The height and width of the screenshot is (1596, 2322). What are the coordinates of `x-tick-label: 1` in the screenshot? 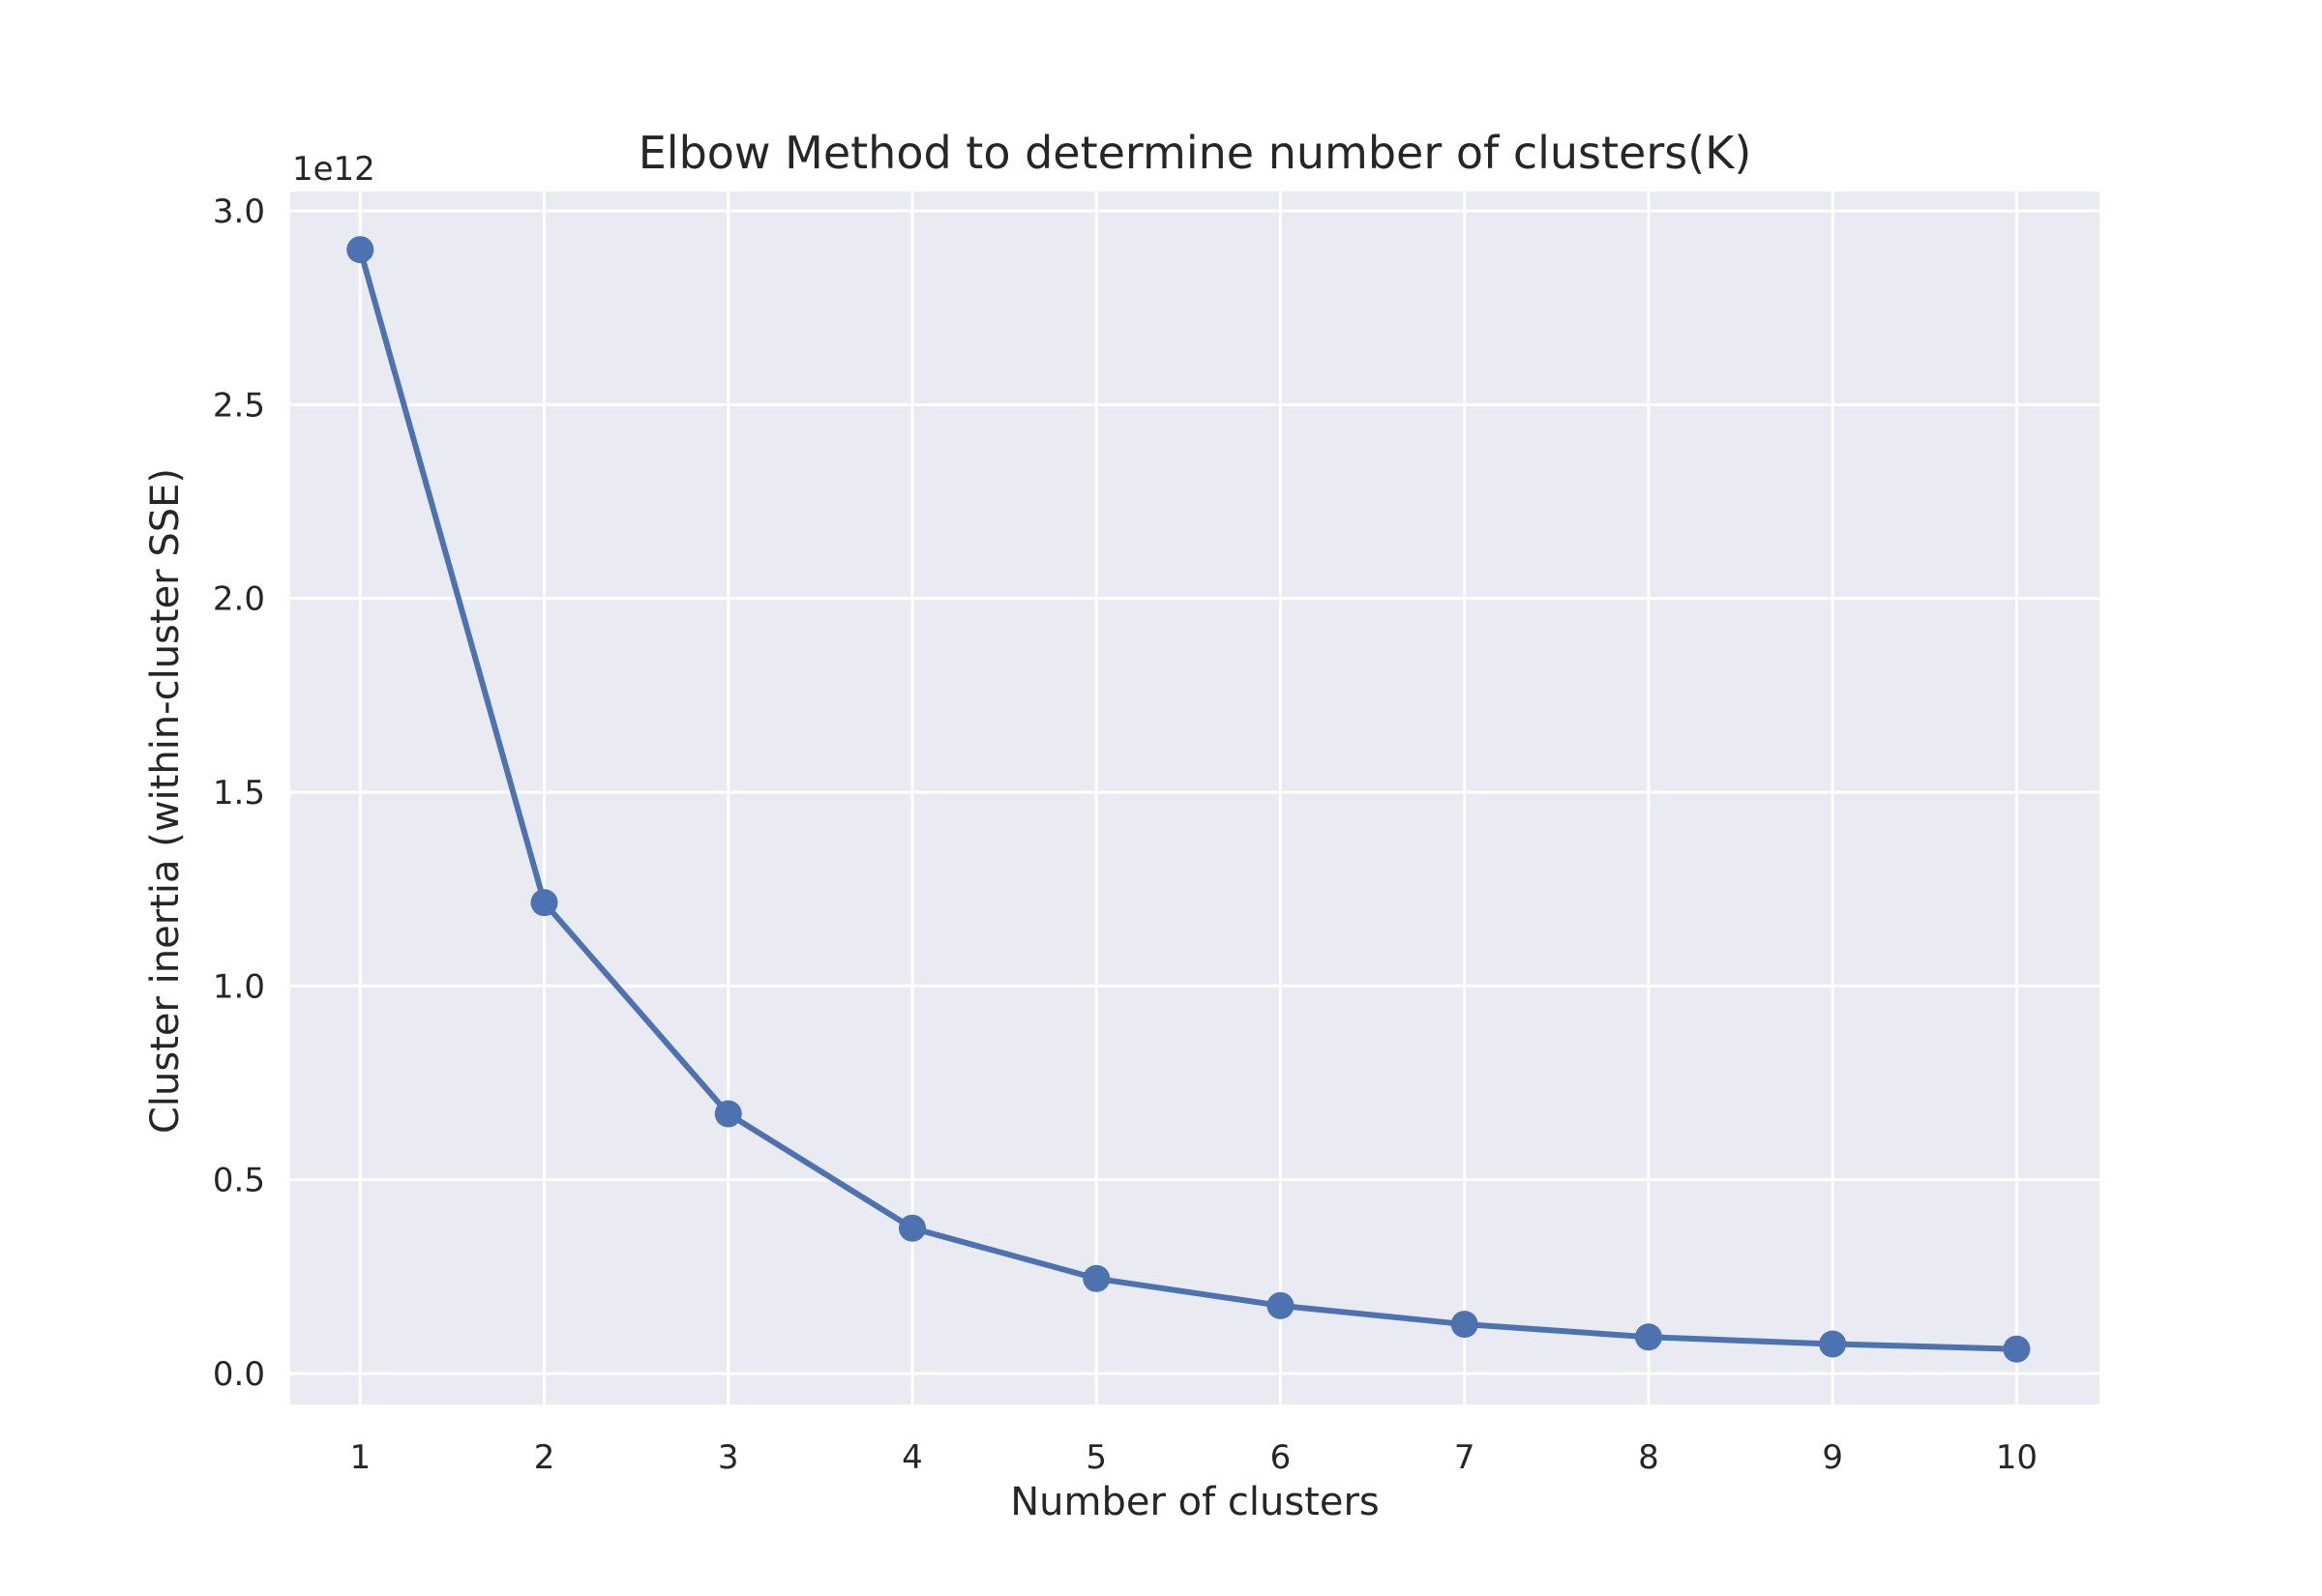 It's located at (360, 1457).